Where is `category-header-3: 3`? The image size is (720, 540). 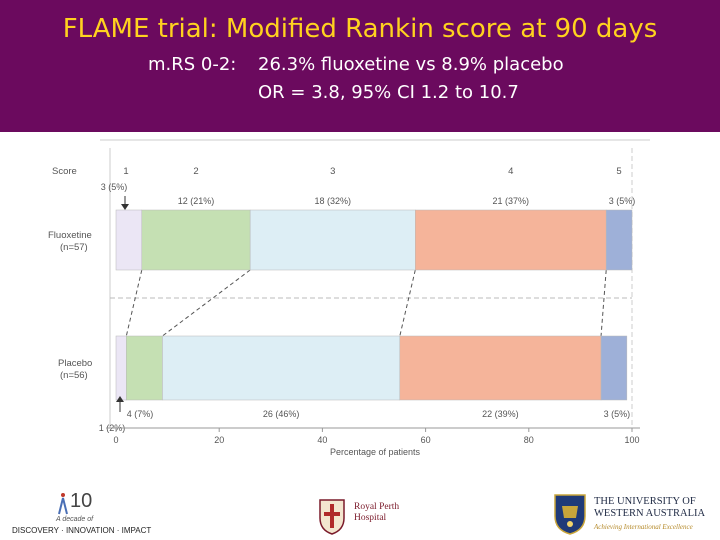 category-header-3: 3 is located at coordinates (332, 171).